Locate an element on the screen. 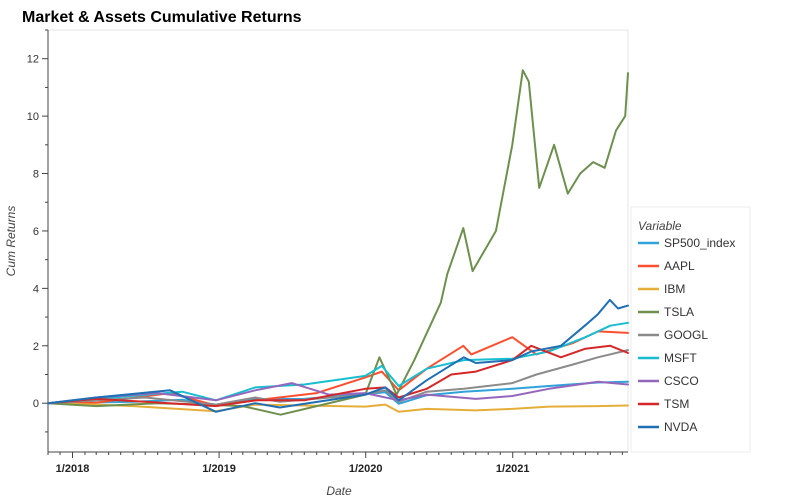  legend-item: AAPL is located at coordinates (666, 266).